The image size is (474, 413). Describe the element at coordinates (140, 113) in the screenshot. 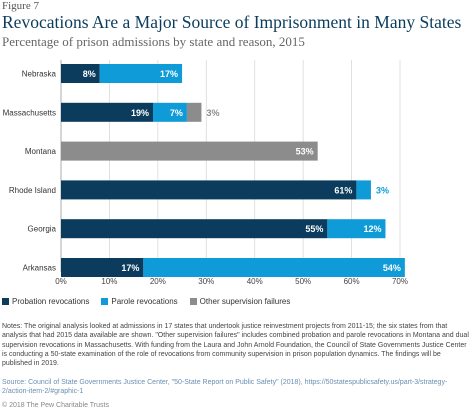

I see `data-label: 19%` at that location.